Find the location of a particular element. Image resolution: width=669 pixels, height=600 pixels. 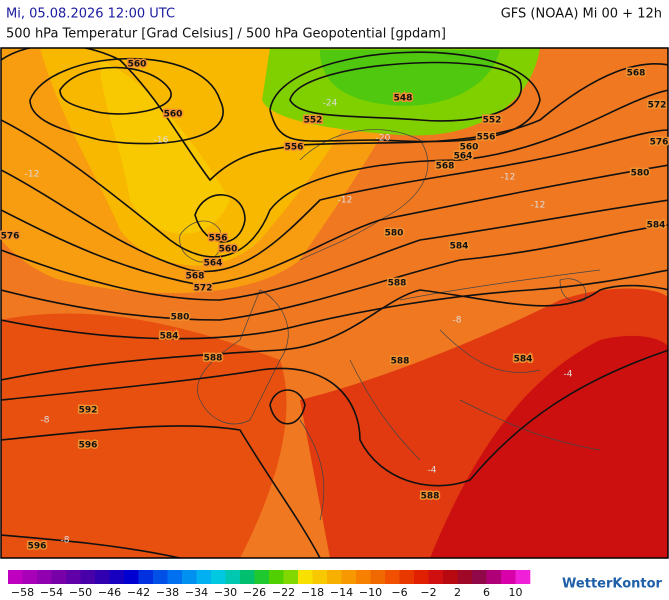

legend-label: −18 is located at coordinates (312, 592).